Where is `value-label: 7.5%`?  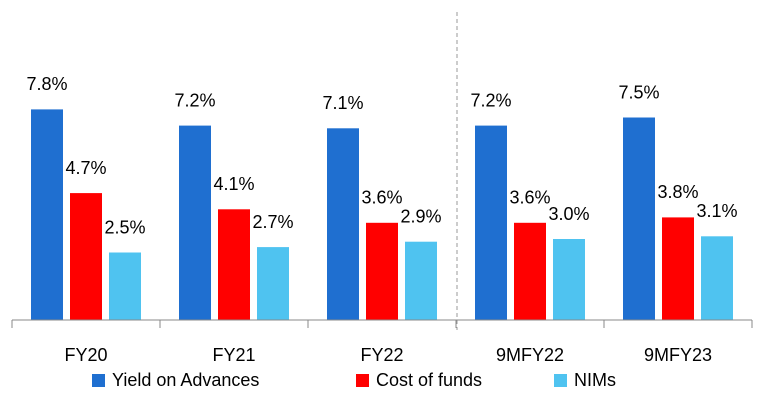
value-label: 7.5% is located at coordinates (638, 92).